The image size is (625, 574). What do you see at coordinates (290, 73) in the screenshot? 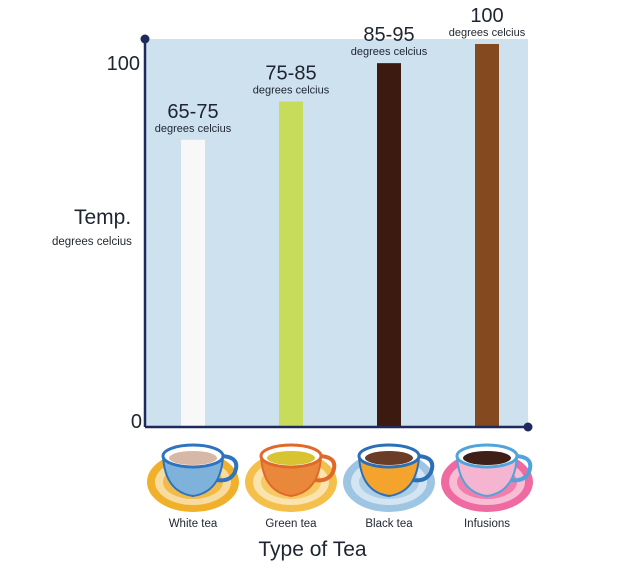
I see `value-label: 75-85` at bounding box center [290, 73].